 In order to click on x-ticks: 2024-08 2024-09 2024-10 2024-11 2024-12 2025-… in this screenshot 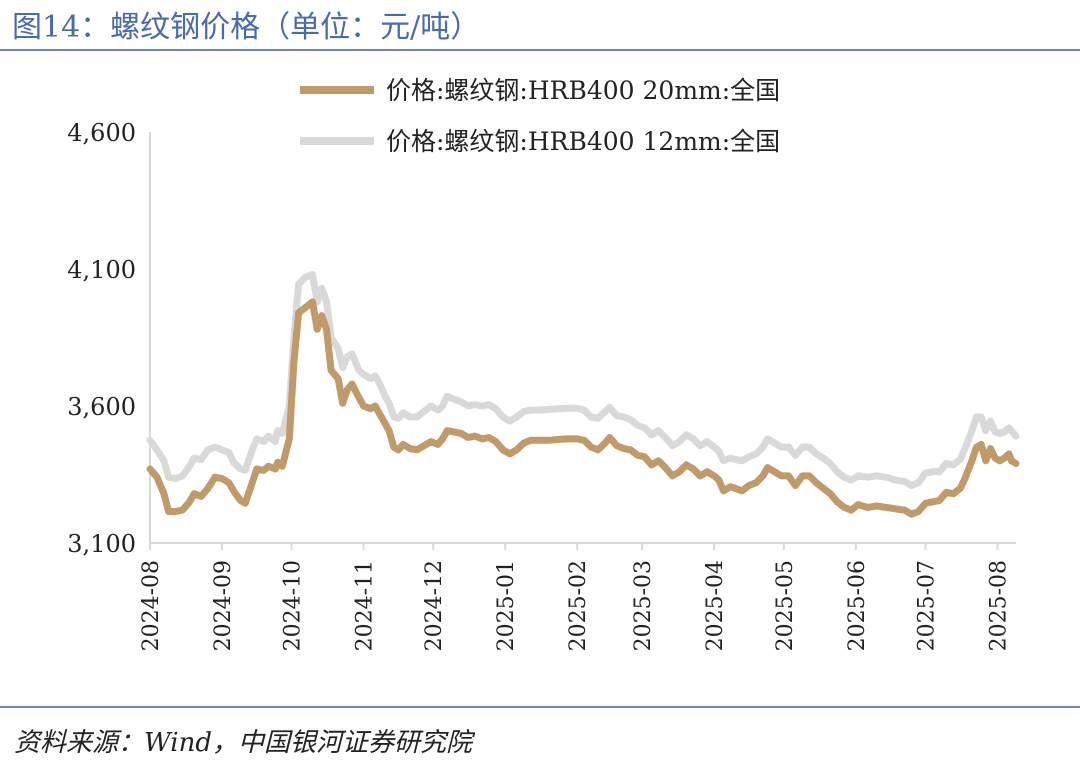, I will do `click(575, 597)`.